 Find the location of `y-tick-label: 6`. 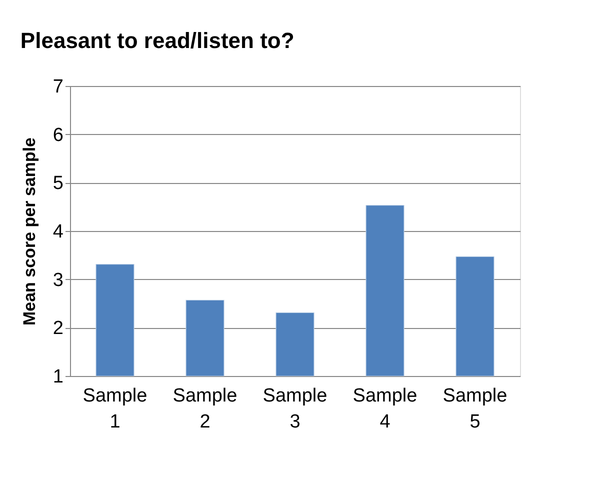

y-tick-label: 6 is located at coordinates (58, 135).